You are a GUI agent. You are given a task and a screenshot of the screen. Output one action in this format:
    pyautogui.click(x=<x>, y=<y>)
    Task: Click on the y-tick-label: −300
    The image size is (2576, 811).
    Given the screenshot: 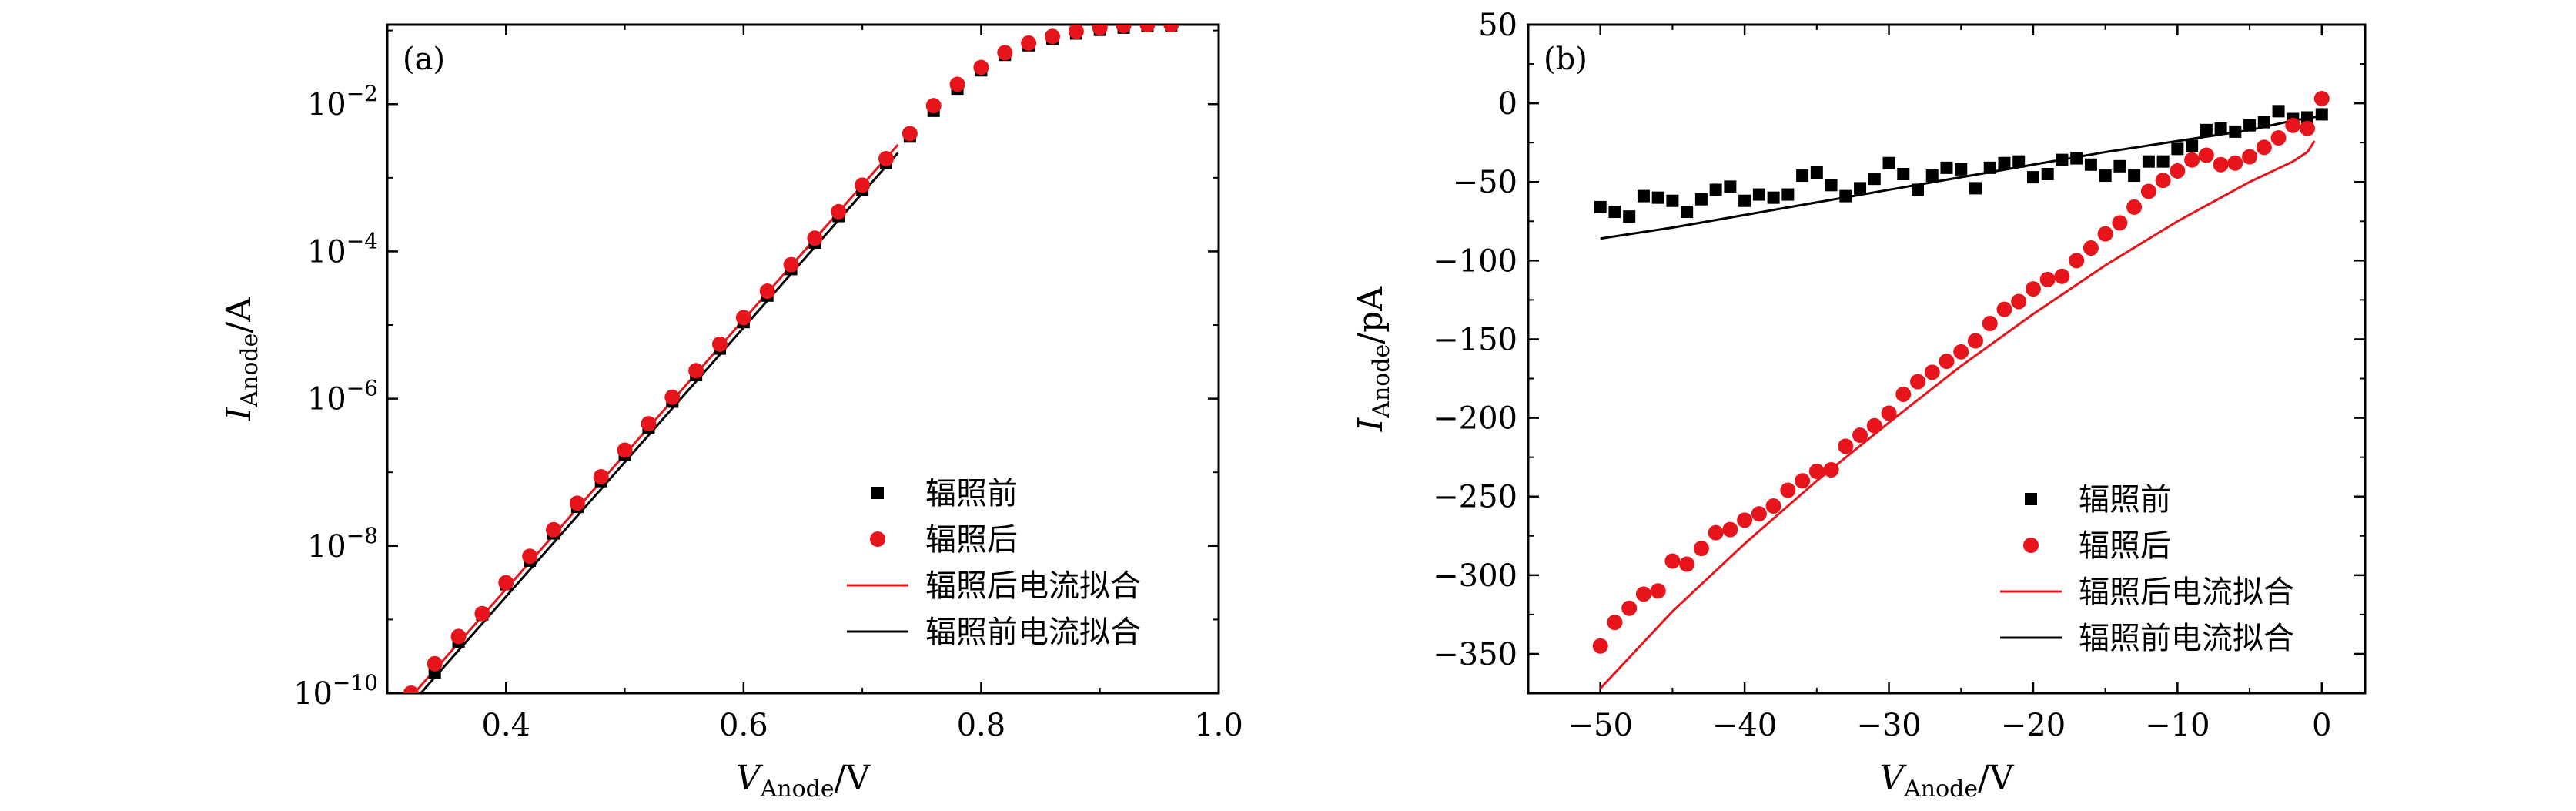 What is the action you would take?
    pyautogui.click(x=1475, y=576)
    